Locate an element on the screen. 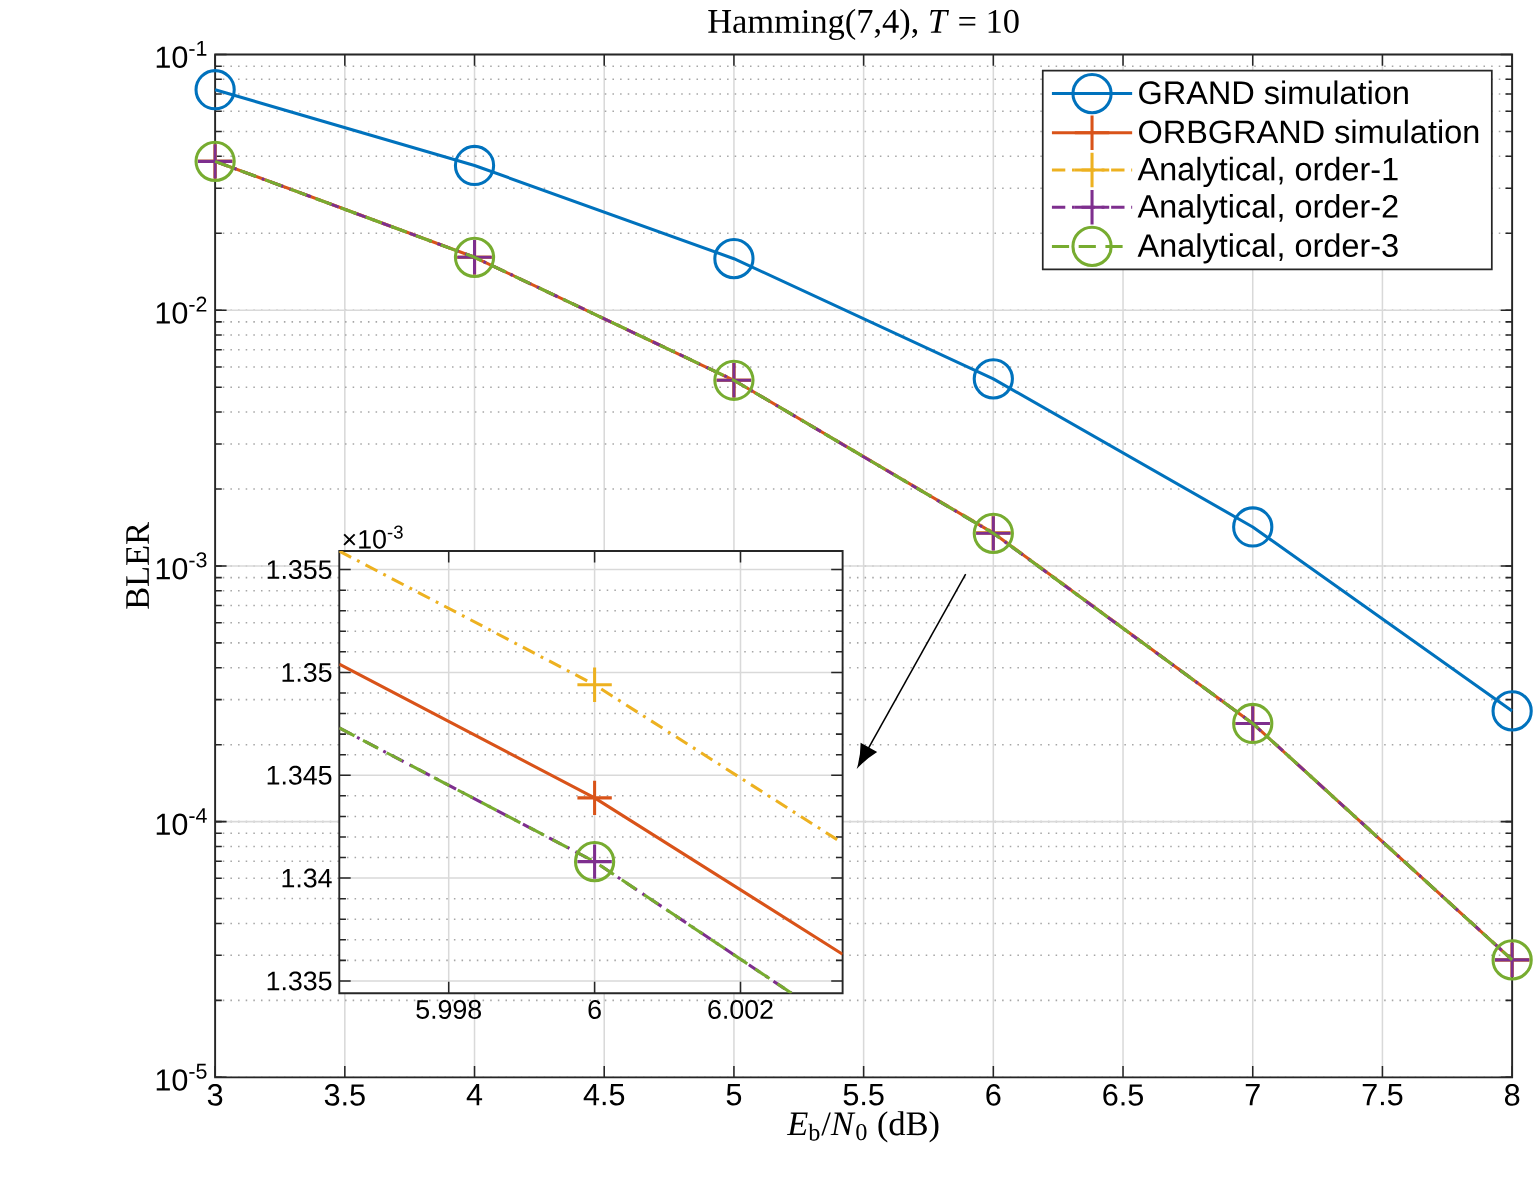 The width and height of the screenshot is (1536, 1196). x-tick-label: 4 is located at coordinates (474, 1095).